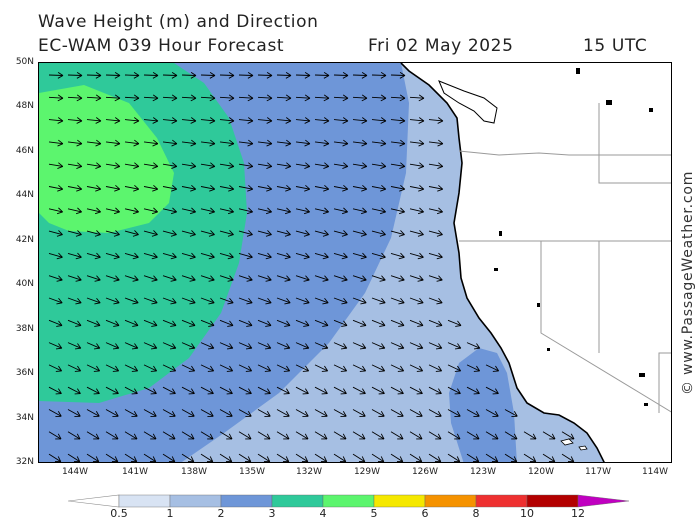 This screenshot has width=700, height=525. Describe the element at coordinates (476, 513) in the screenshot. I see `scale-label: 8` at that location.